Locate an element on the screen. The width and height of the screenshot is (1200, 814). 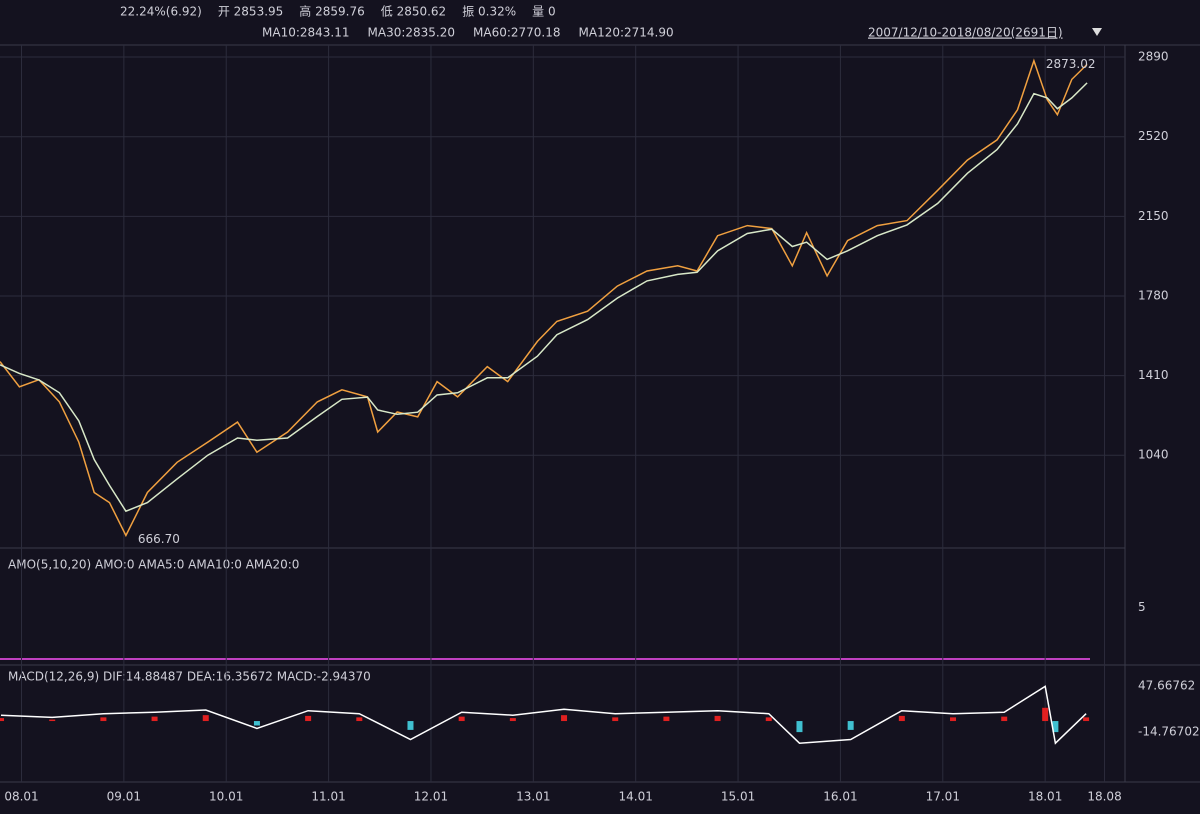
x-tick-label: 18.01 is located at coordinates (1045, 797).